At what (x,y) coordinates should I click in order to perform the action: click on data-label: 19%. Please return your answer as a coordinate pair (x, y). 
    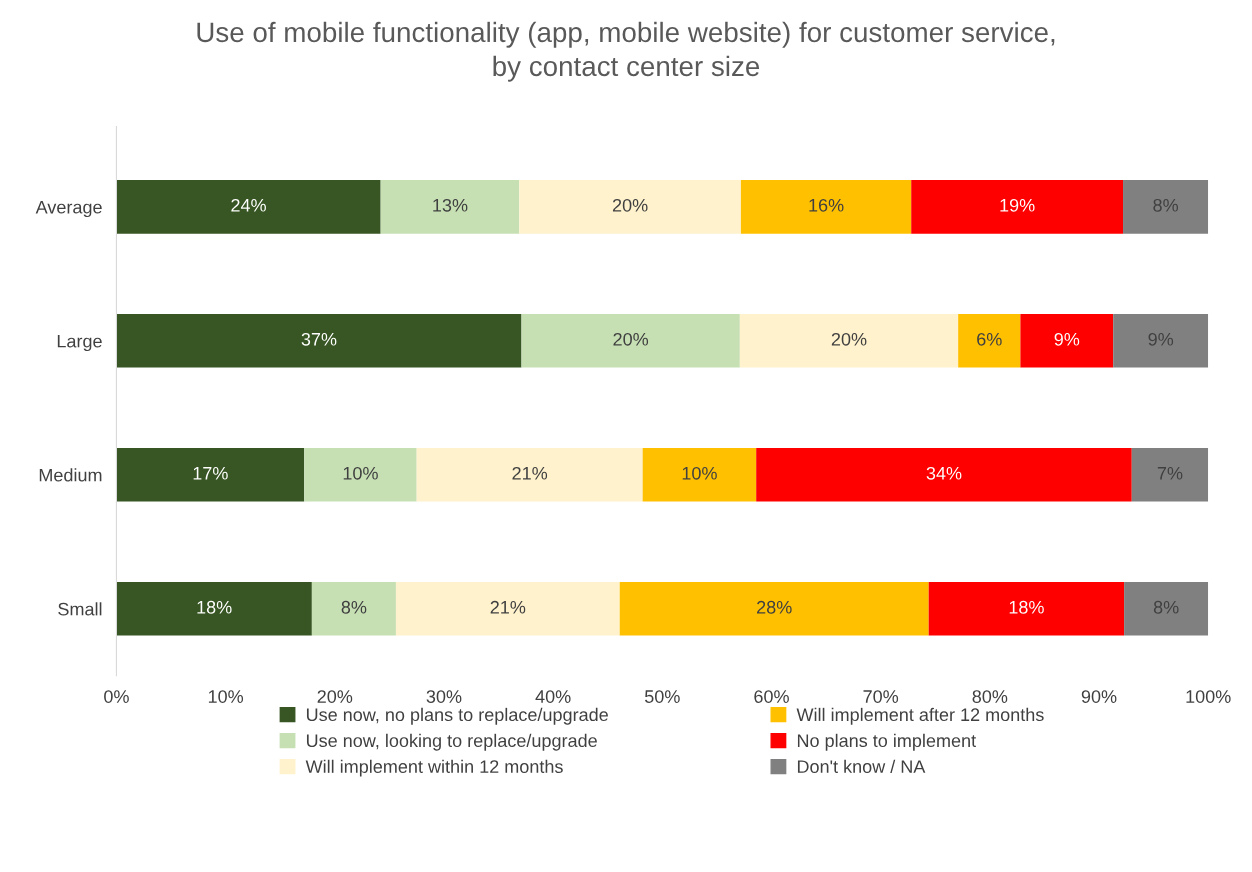
    Looking at the image, I should click on (1017, 205).